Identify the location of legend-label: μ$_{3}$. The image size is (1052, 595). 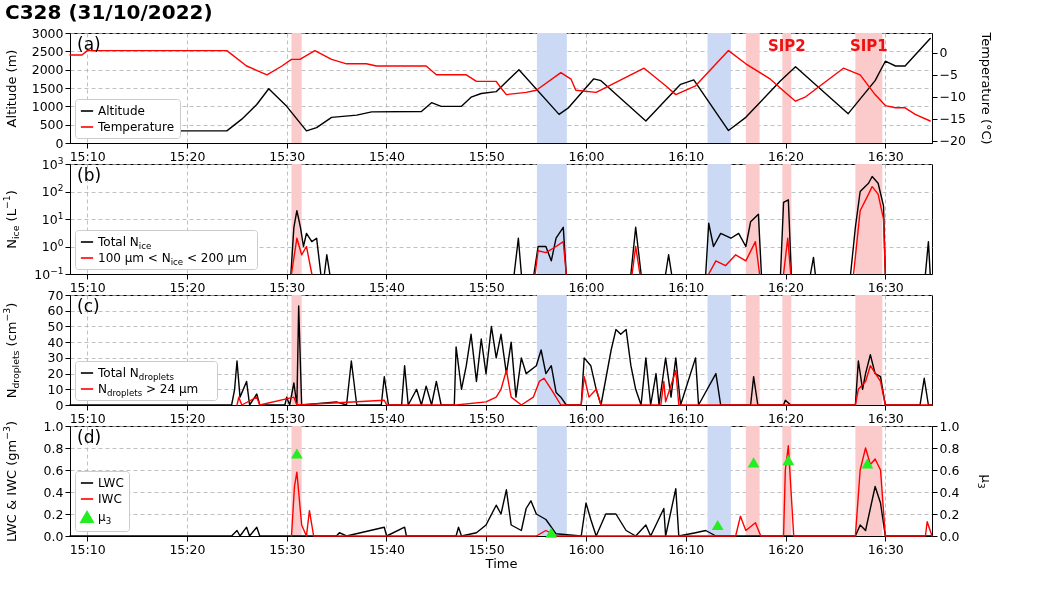
(105, 518).